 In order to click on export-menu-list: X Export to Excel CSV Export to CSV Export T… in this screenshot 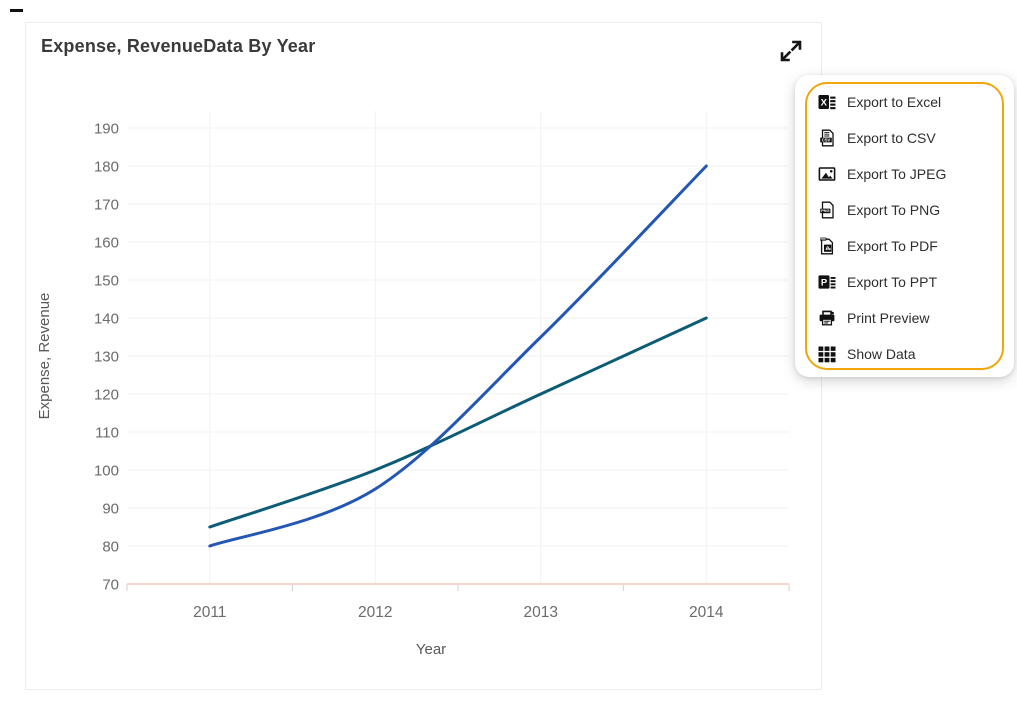, I will do `click(904, 226)`.